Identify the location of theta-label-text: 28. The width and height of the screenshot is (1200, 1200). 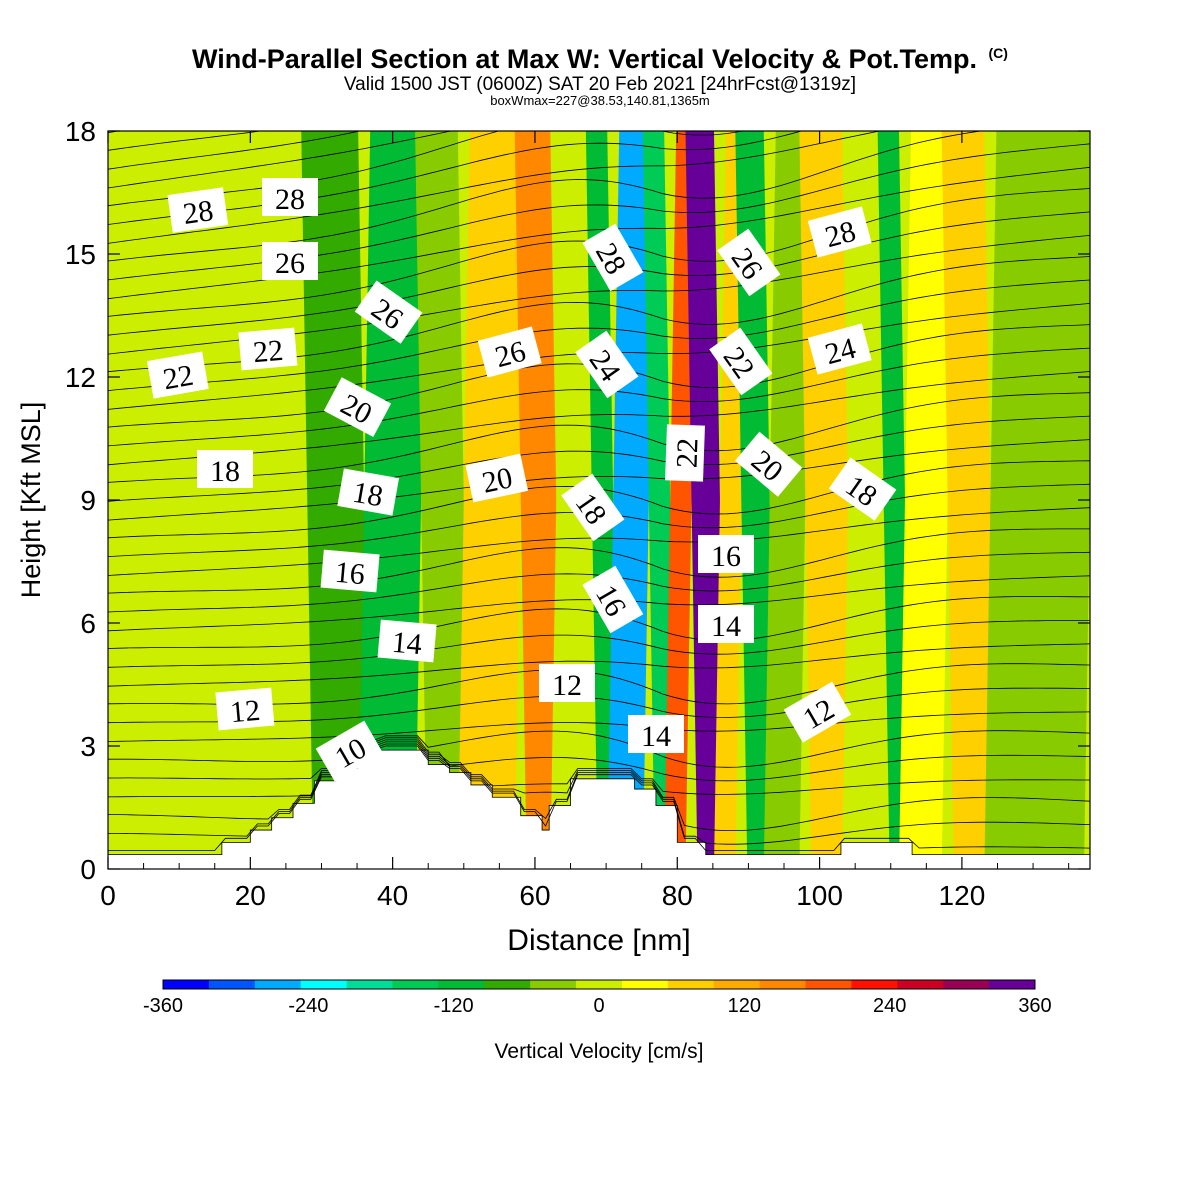
(290, 199).